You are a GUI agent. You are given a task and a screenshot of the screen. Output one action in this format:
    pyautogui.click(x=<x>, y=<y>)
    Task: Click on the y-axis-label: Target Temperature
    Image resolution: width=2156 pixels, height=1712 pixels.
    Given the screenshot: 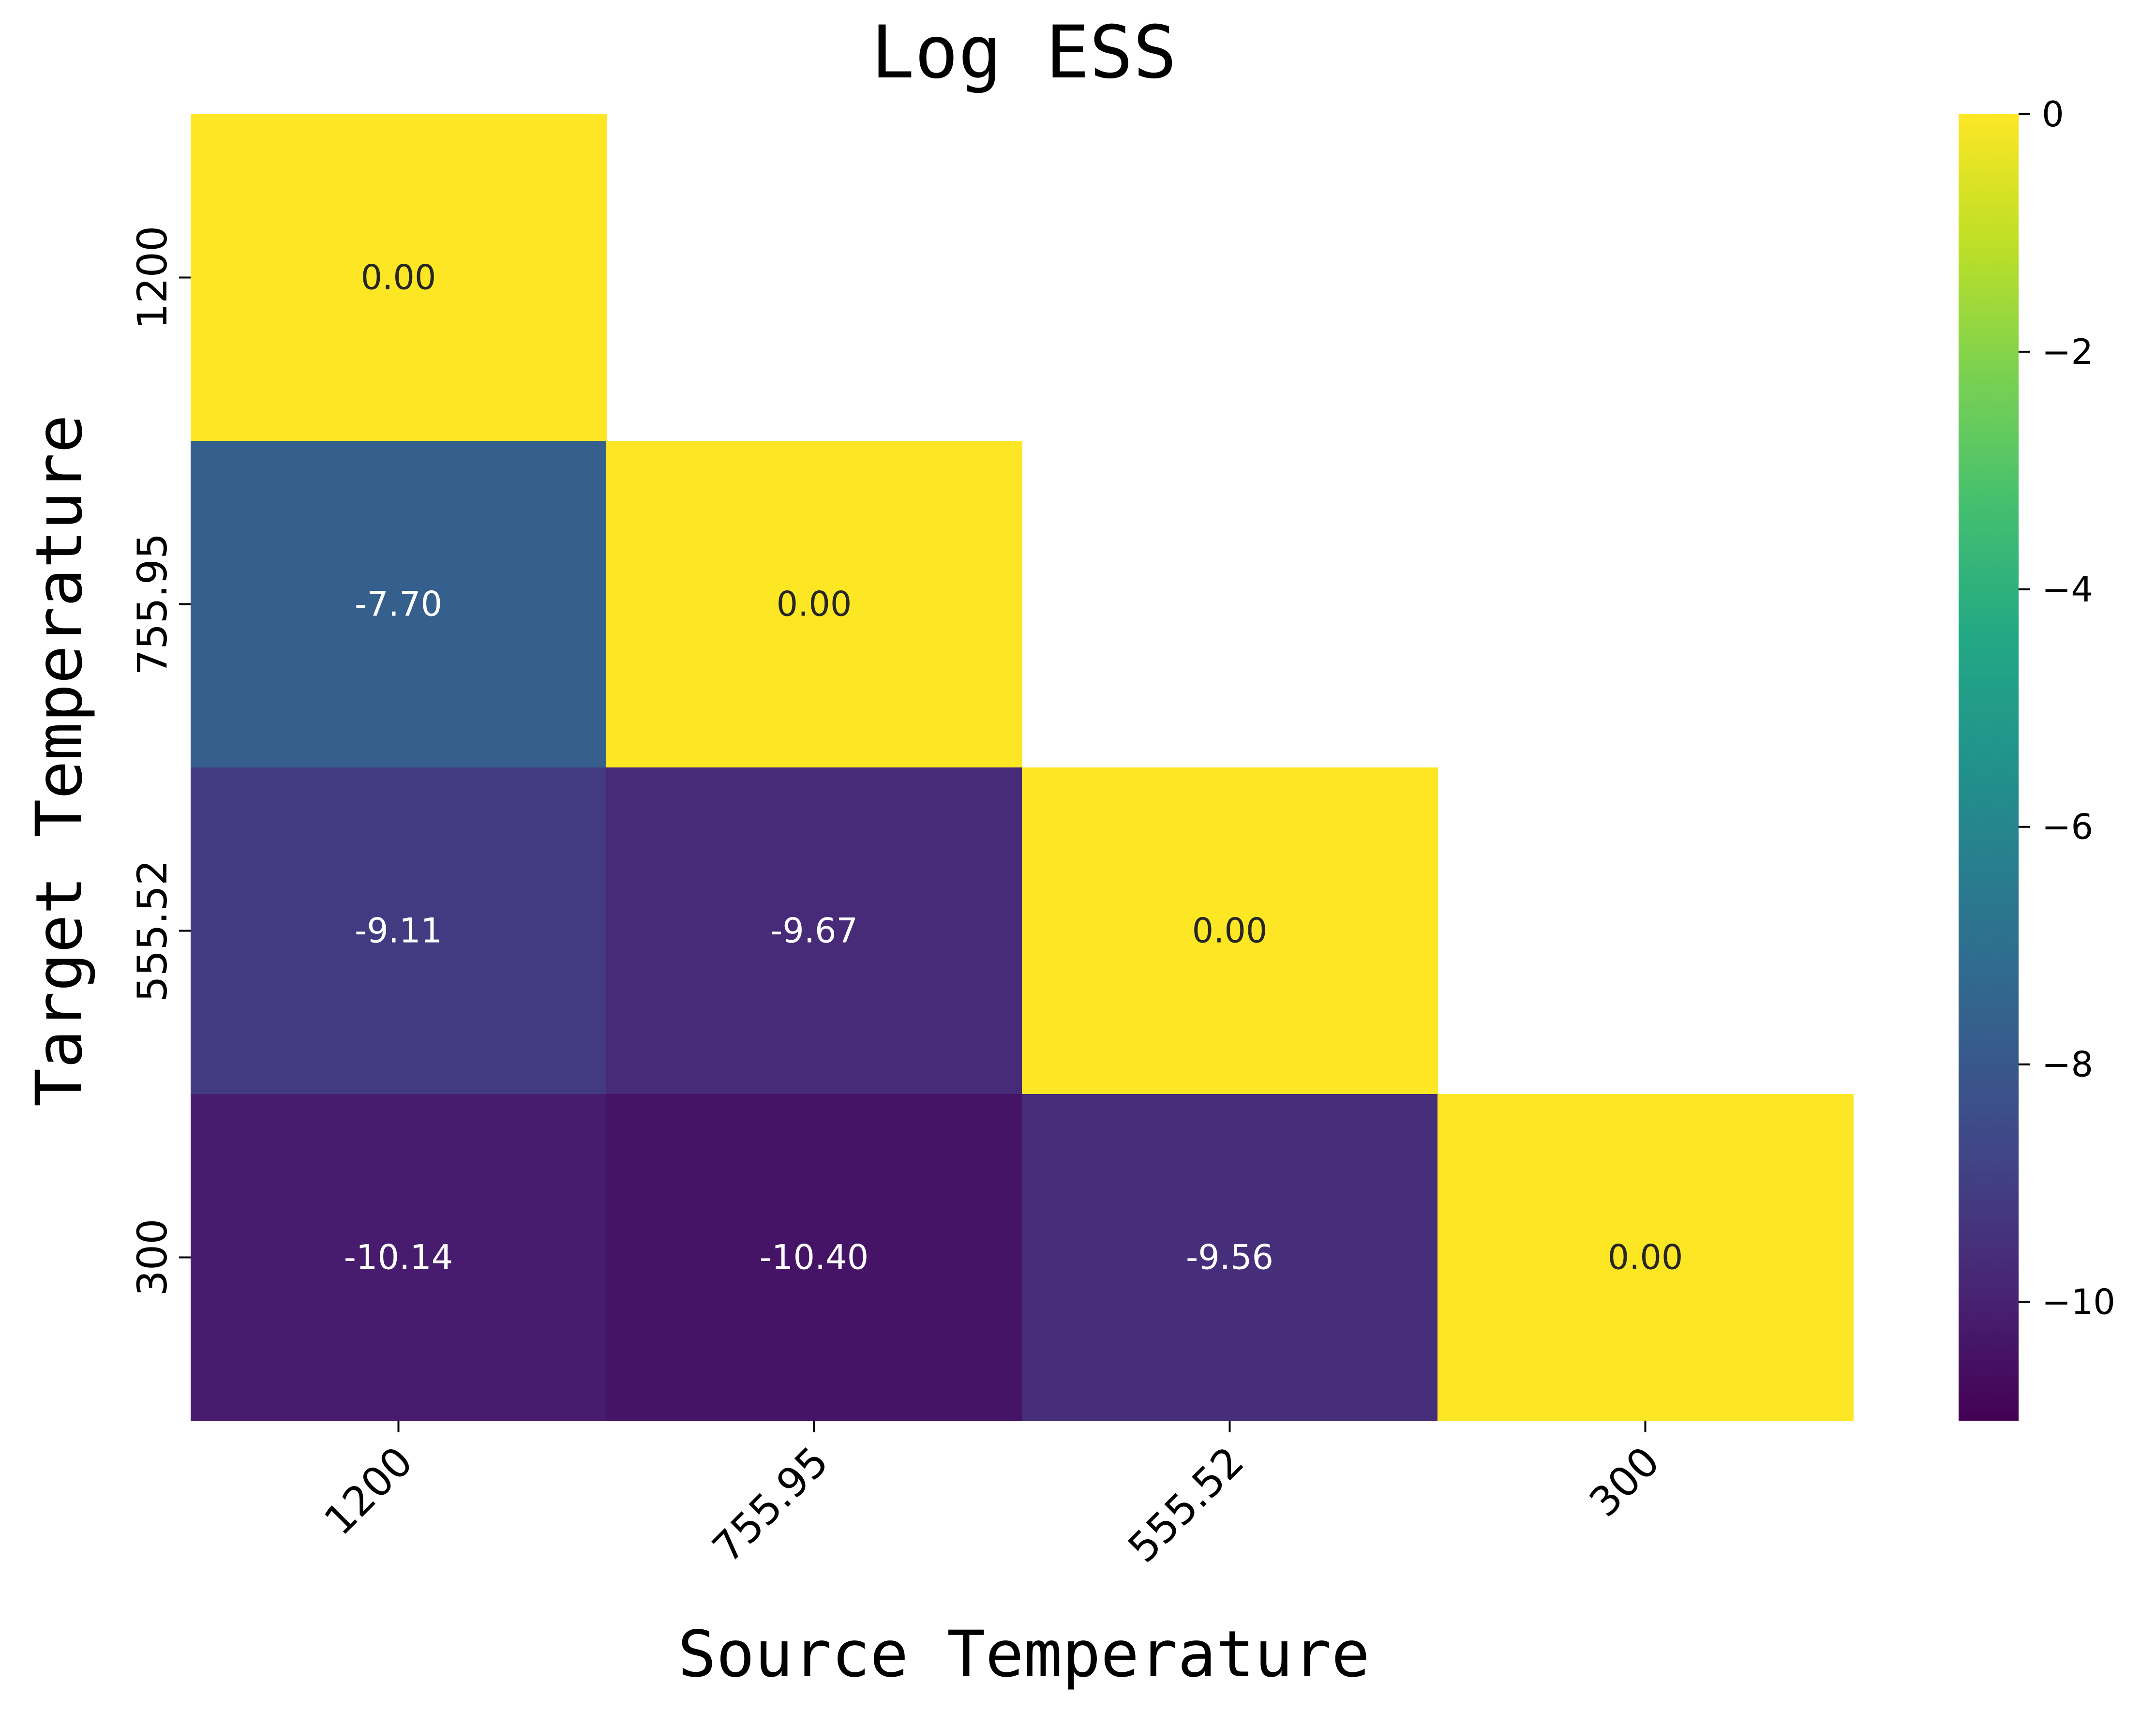 What is the action you would take?
    pyautogui.click(x=59, y=761)
    